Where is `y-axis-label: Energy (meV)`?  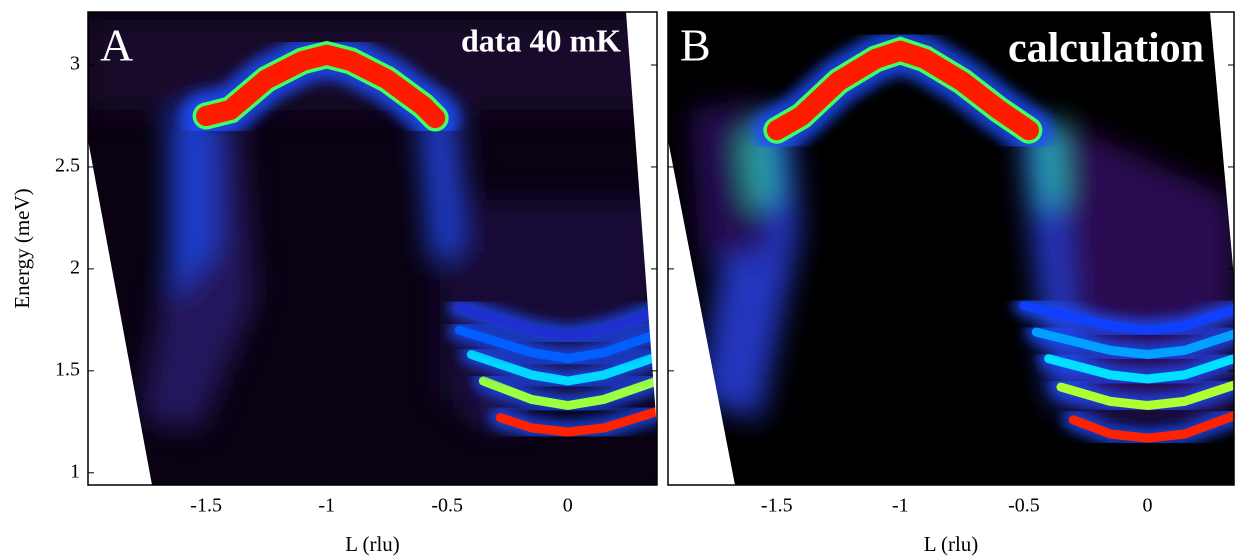 y-axis-label: Energy (meV) is located at coordinates (22, 248).